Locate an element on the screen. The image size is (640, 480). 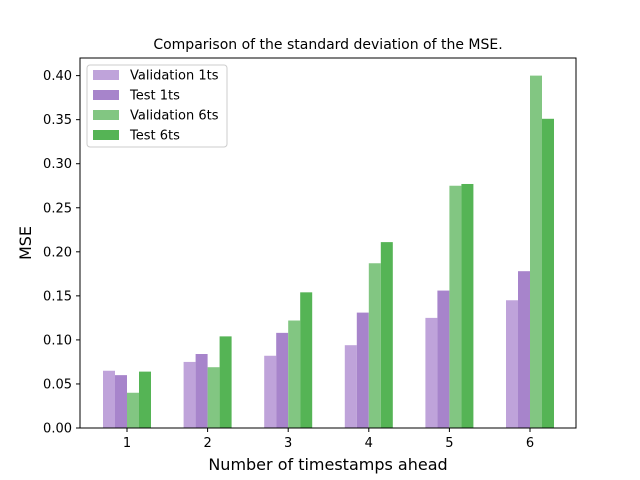
legend-label: Test 6ts is located at coordinates (154, 136).